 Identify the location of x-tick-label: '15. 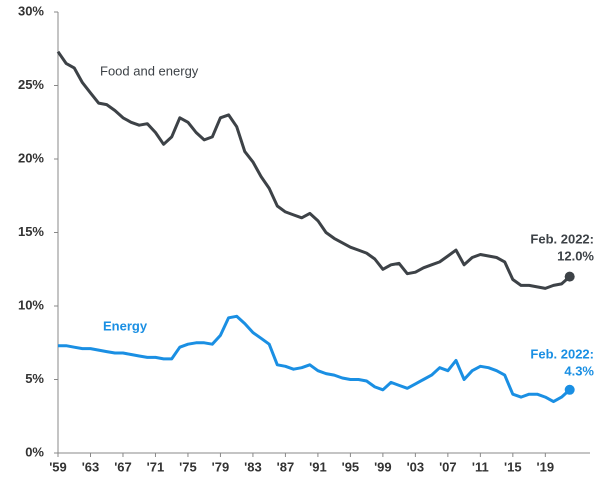
(513, 466).